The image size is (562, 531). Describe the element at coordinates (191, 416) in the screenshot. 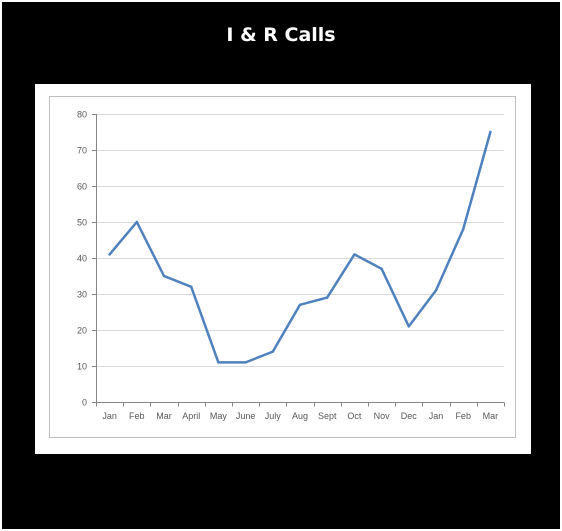

I see `x-tick-label: April` at that location.